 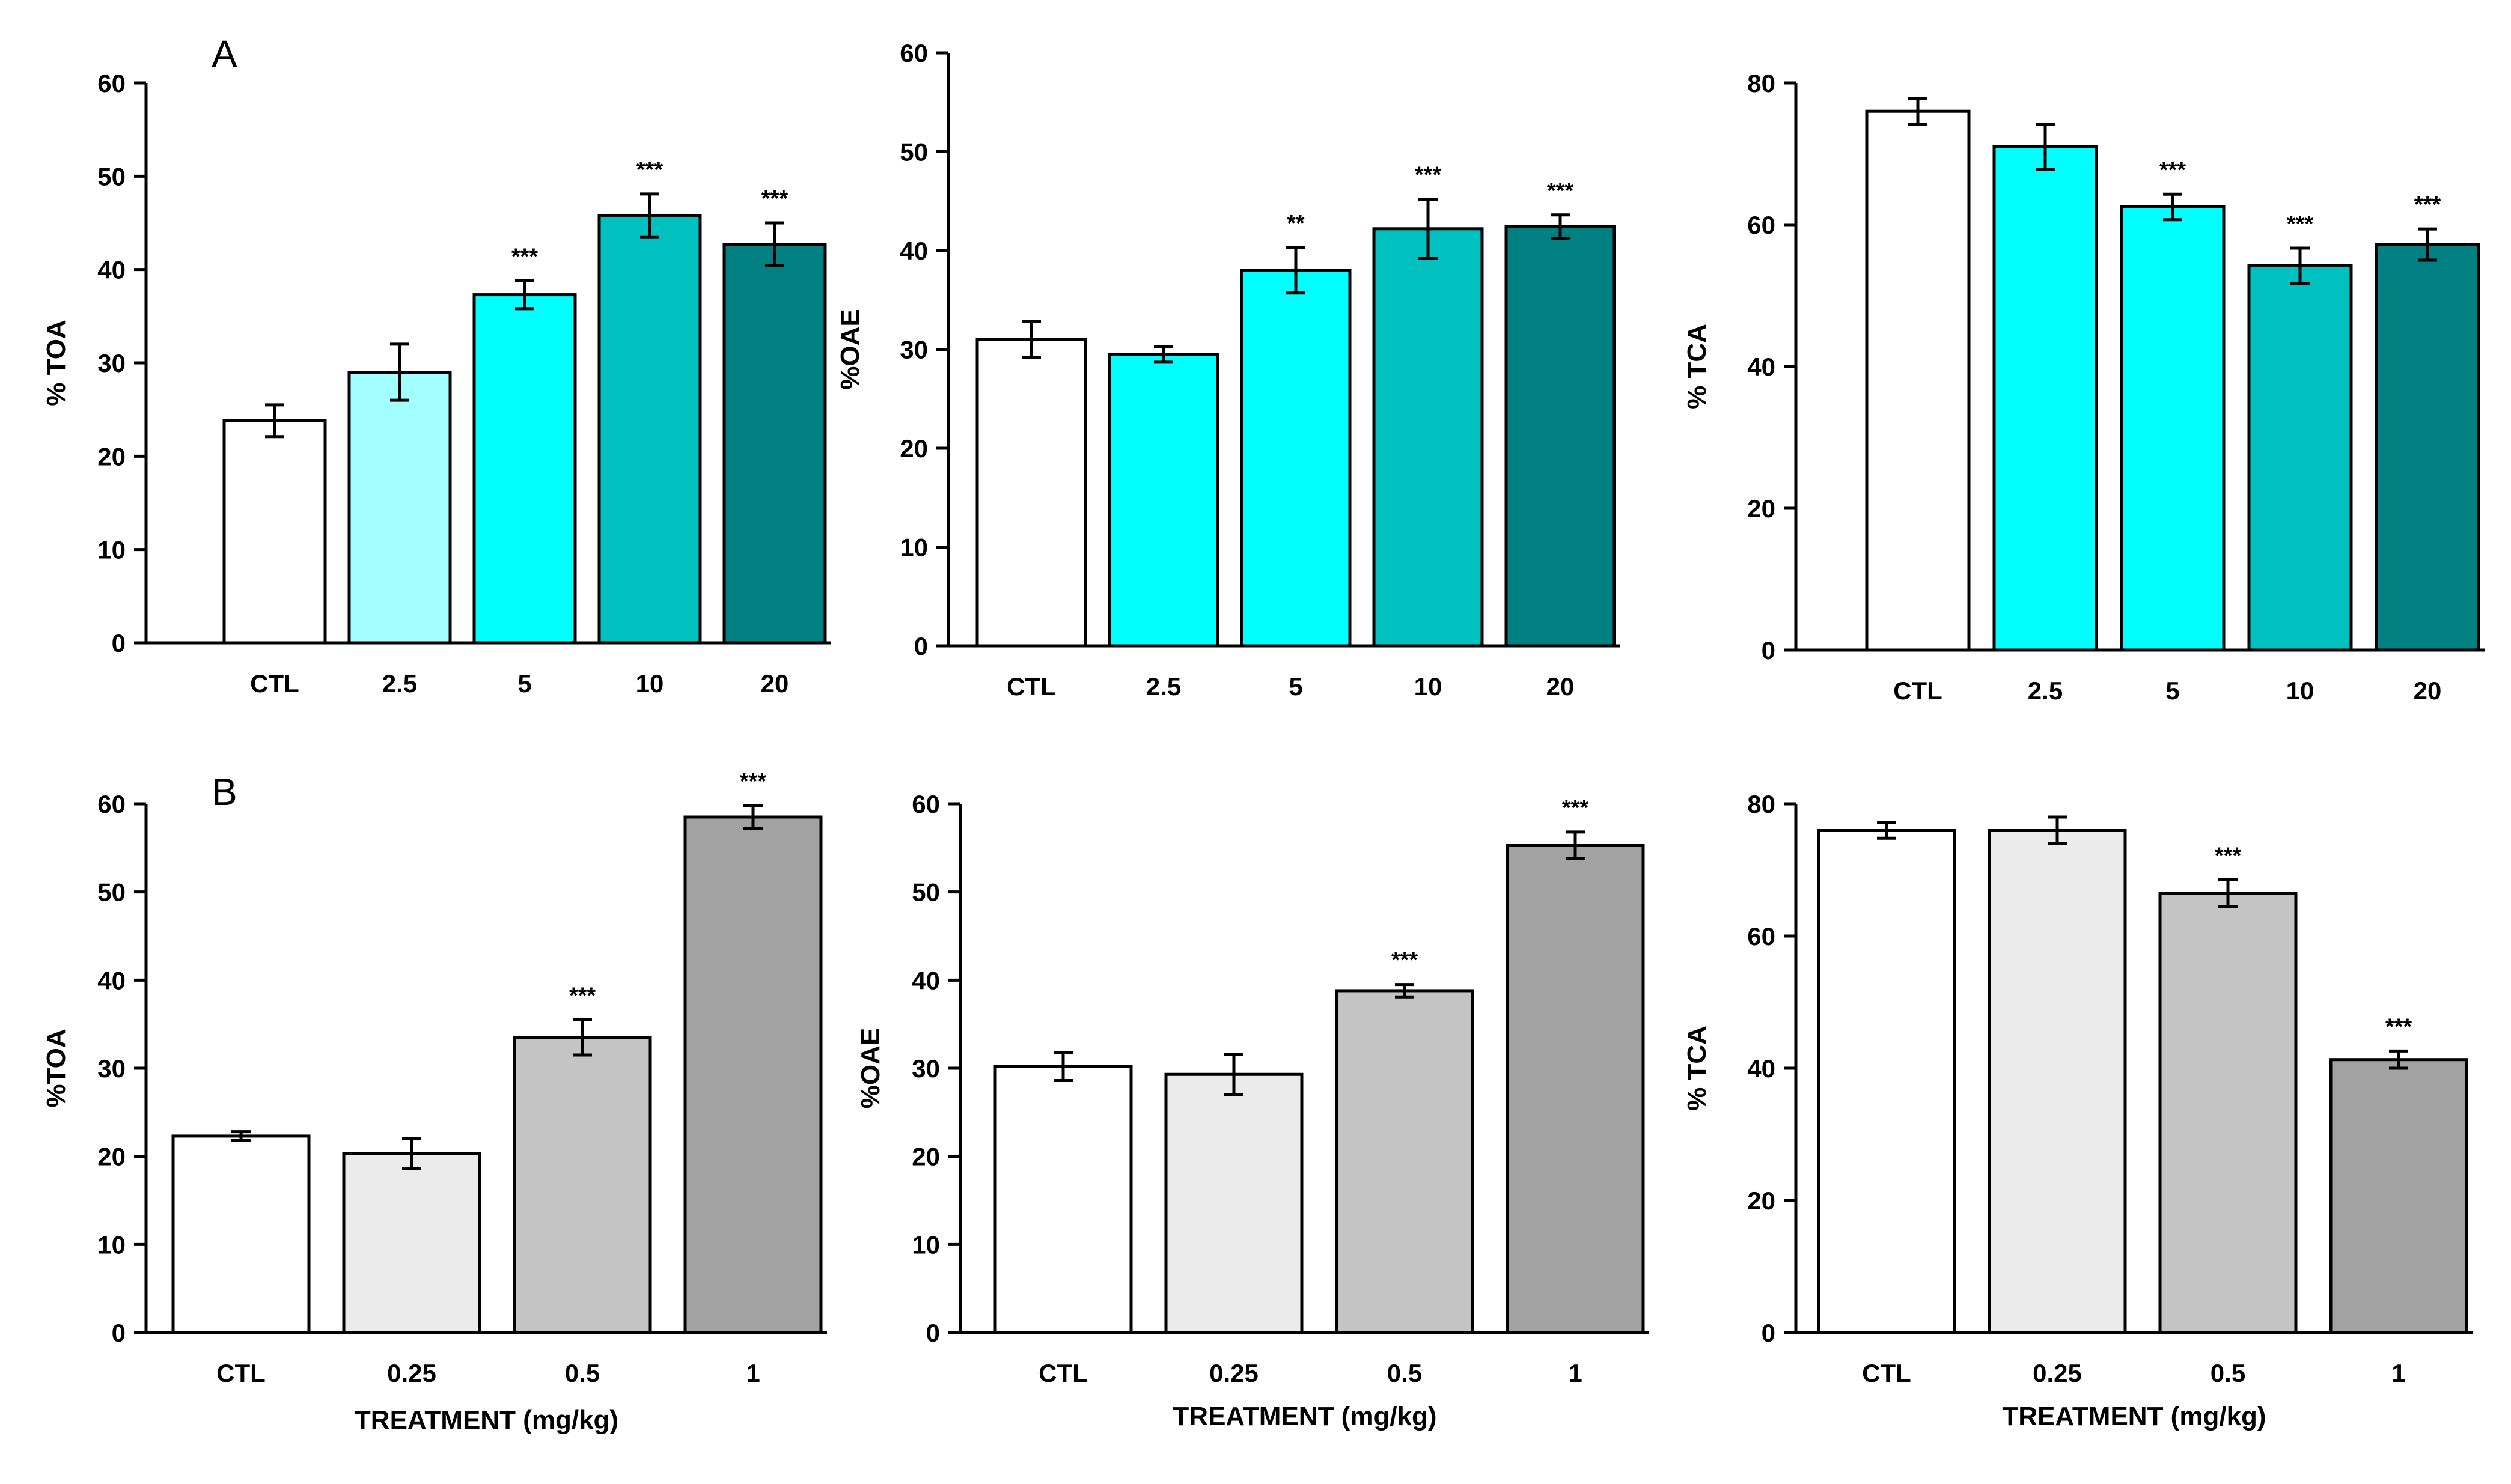 What do you see at coordinates (914, 350) in the screenshot?
I see `panel-2-ytick-label: 30` at bounding box center [914, 350].